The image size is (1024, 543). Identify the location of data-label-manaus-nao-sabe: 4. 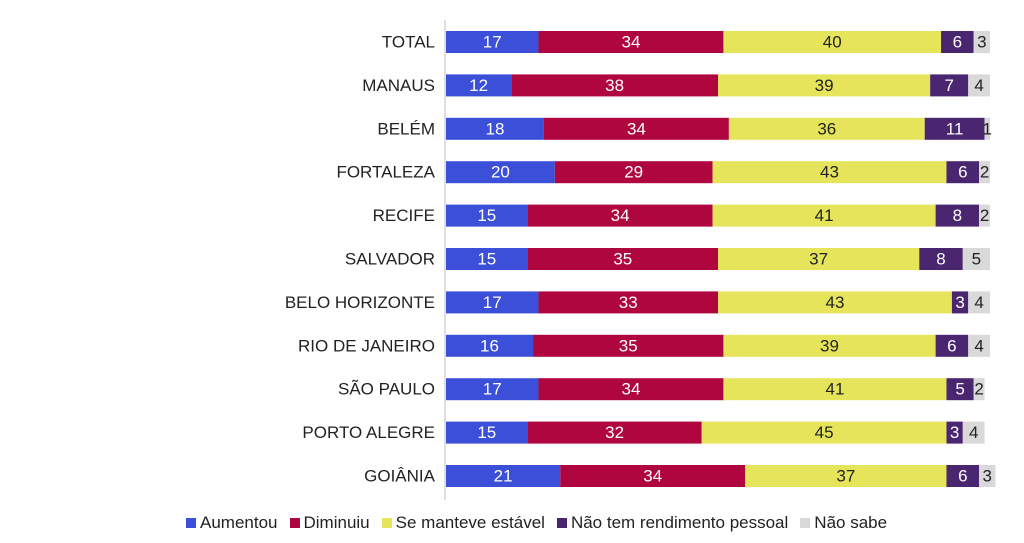
(978, 85).